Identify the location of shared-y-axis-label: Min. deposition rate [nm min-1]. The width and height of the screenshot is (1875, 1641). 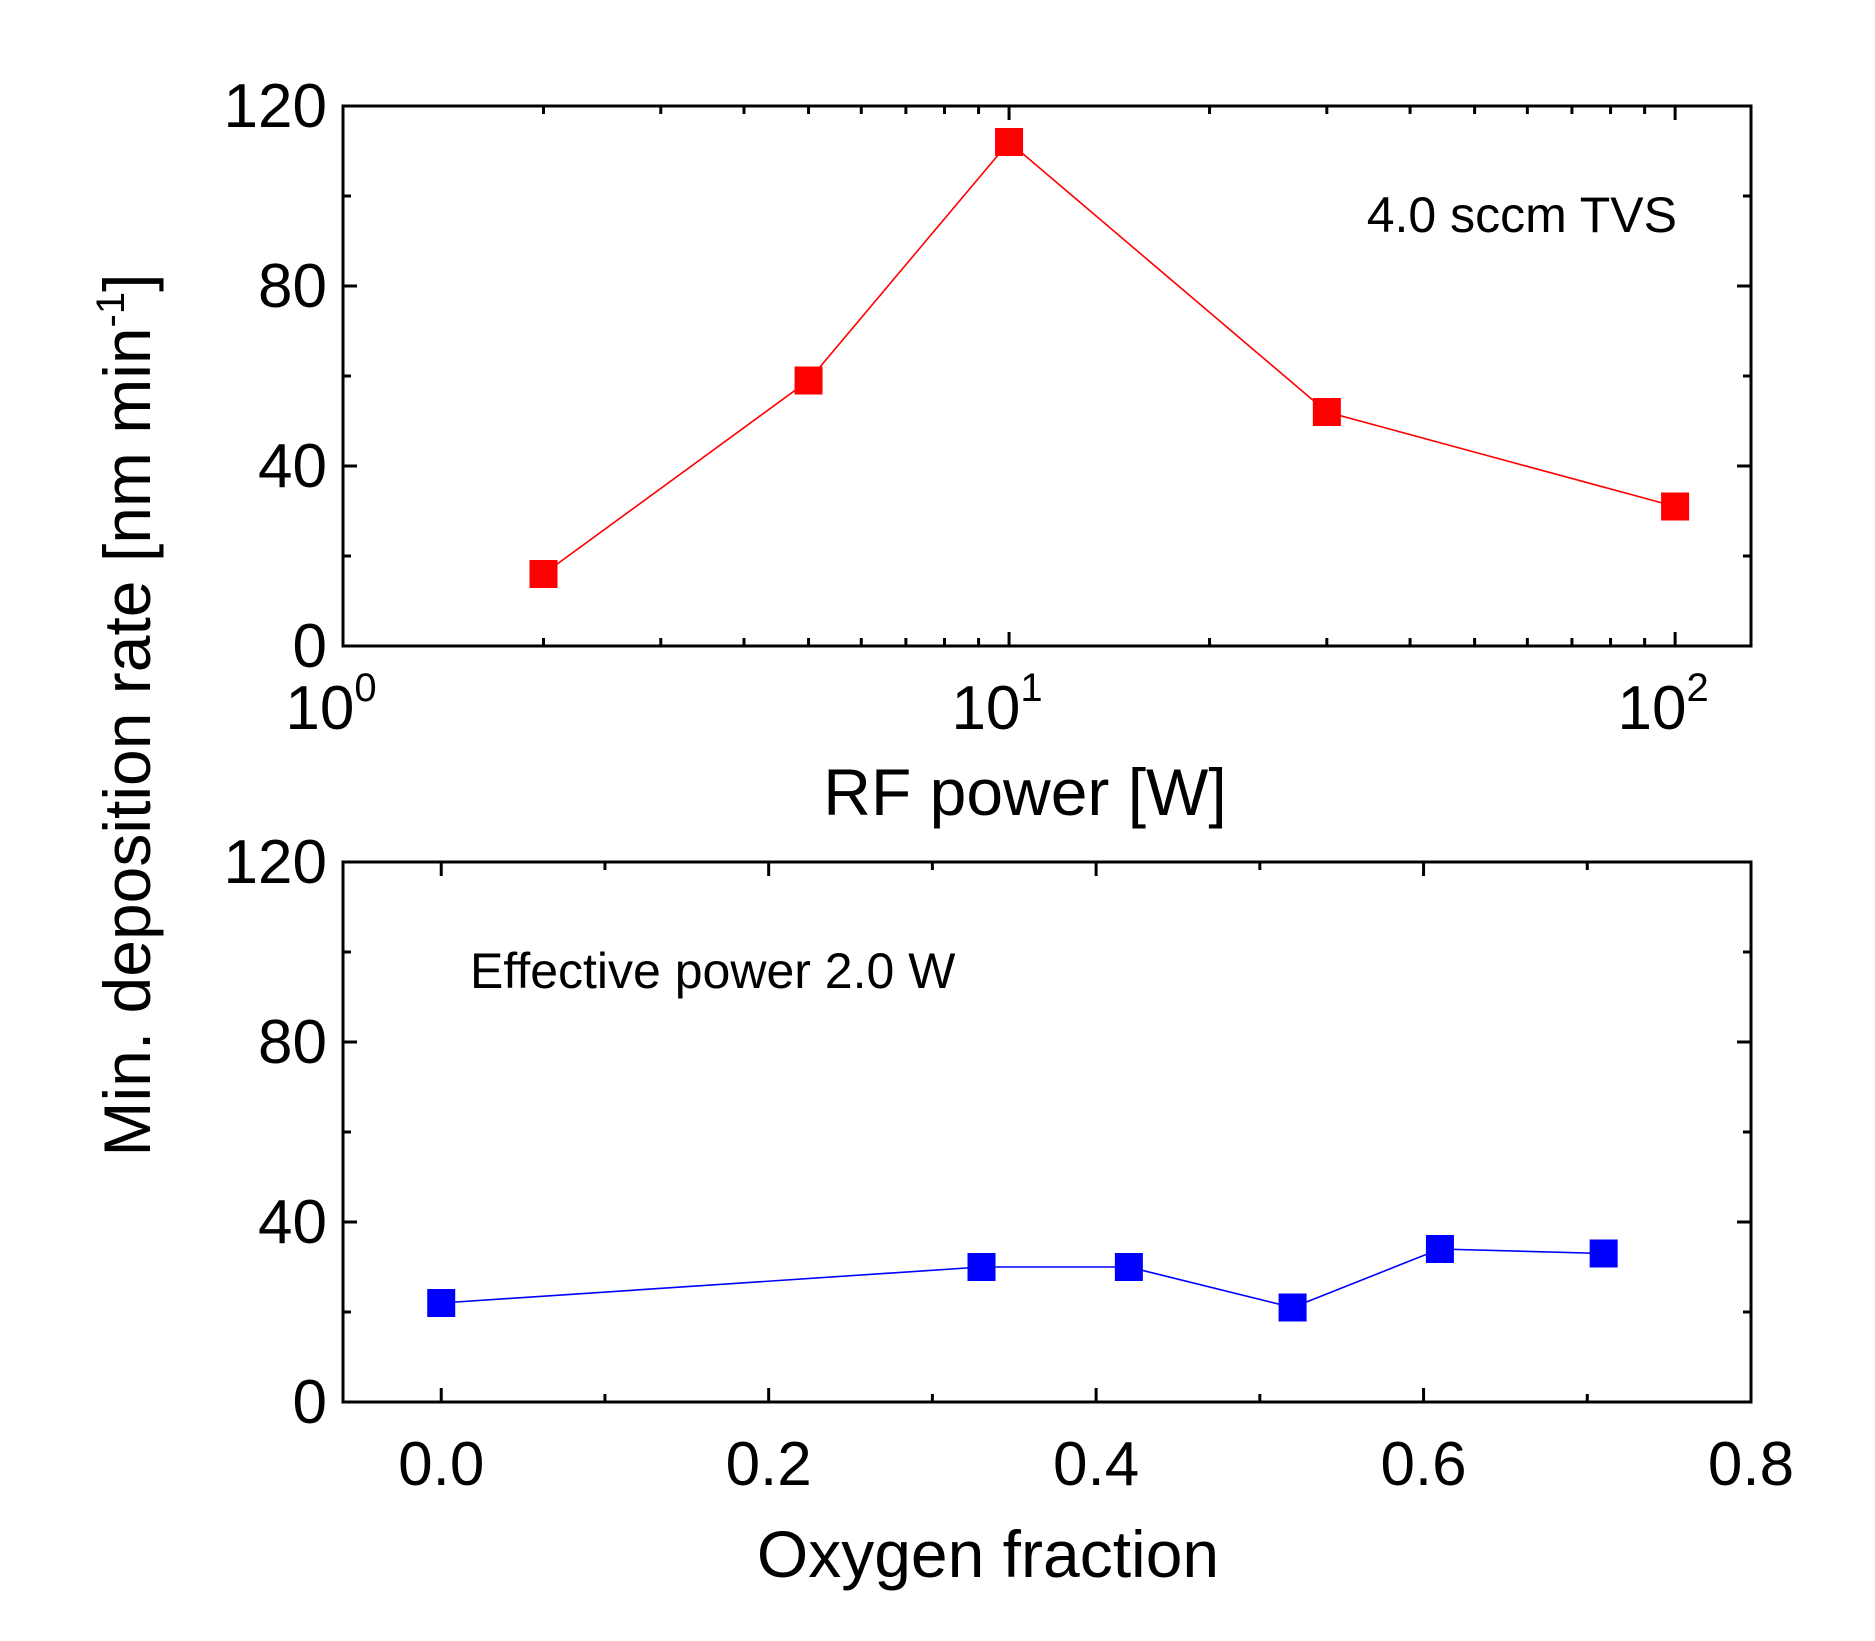
(126, 715).